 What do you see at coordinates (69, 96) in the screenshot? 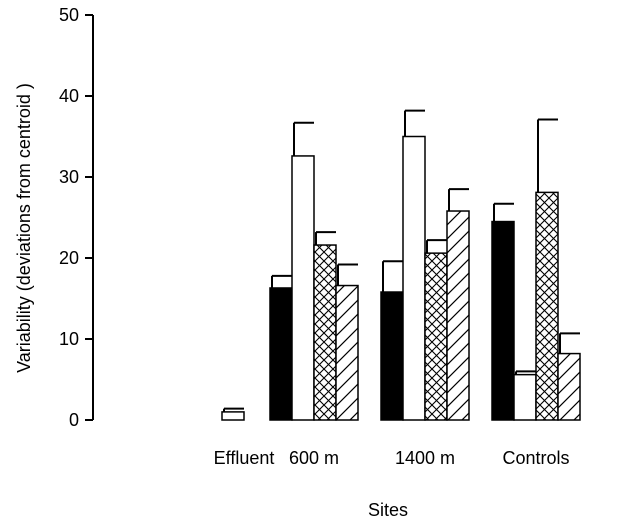
I see `y-tick-label: 40` at bounding box center [69, 96].